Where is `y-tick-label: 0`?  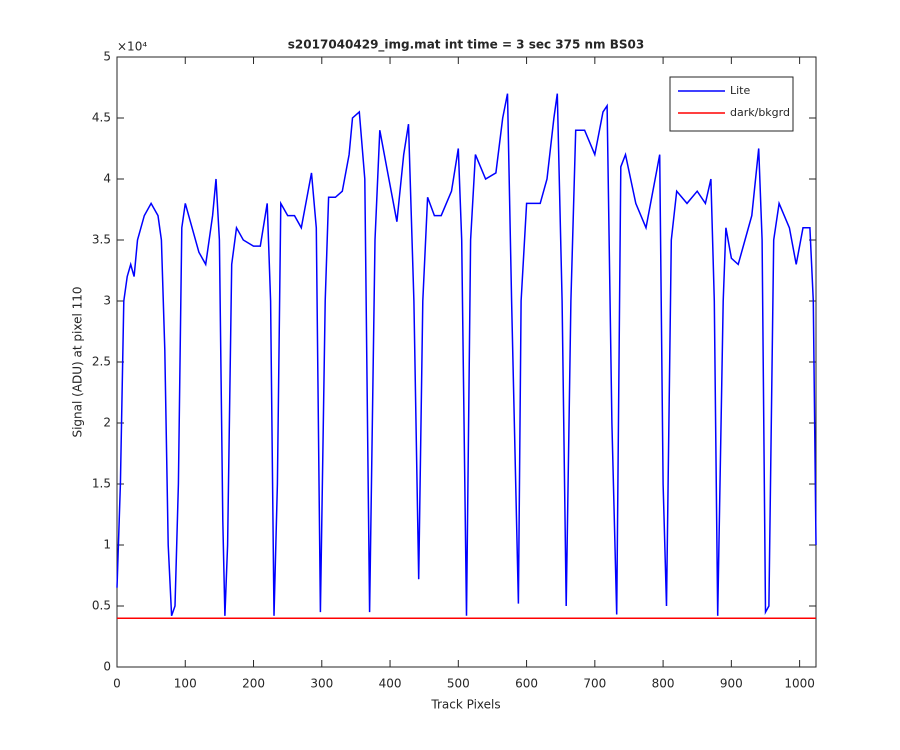 y-tick-label: 0 is located at coordinates (107, 667).